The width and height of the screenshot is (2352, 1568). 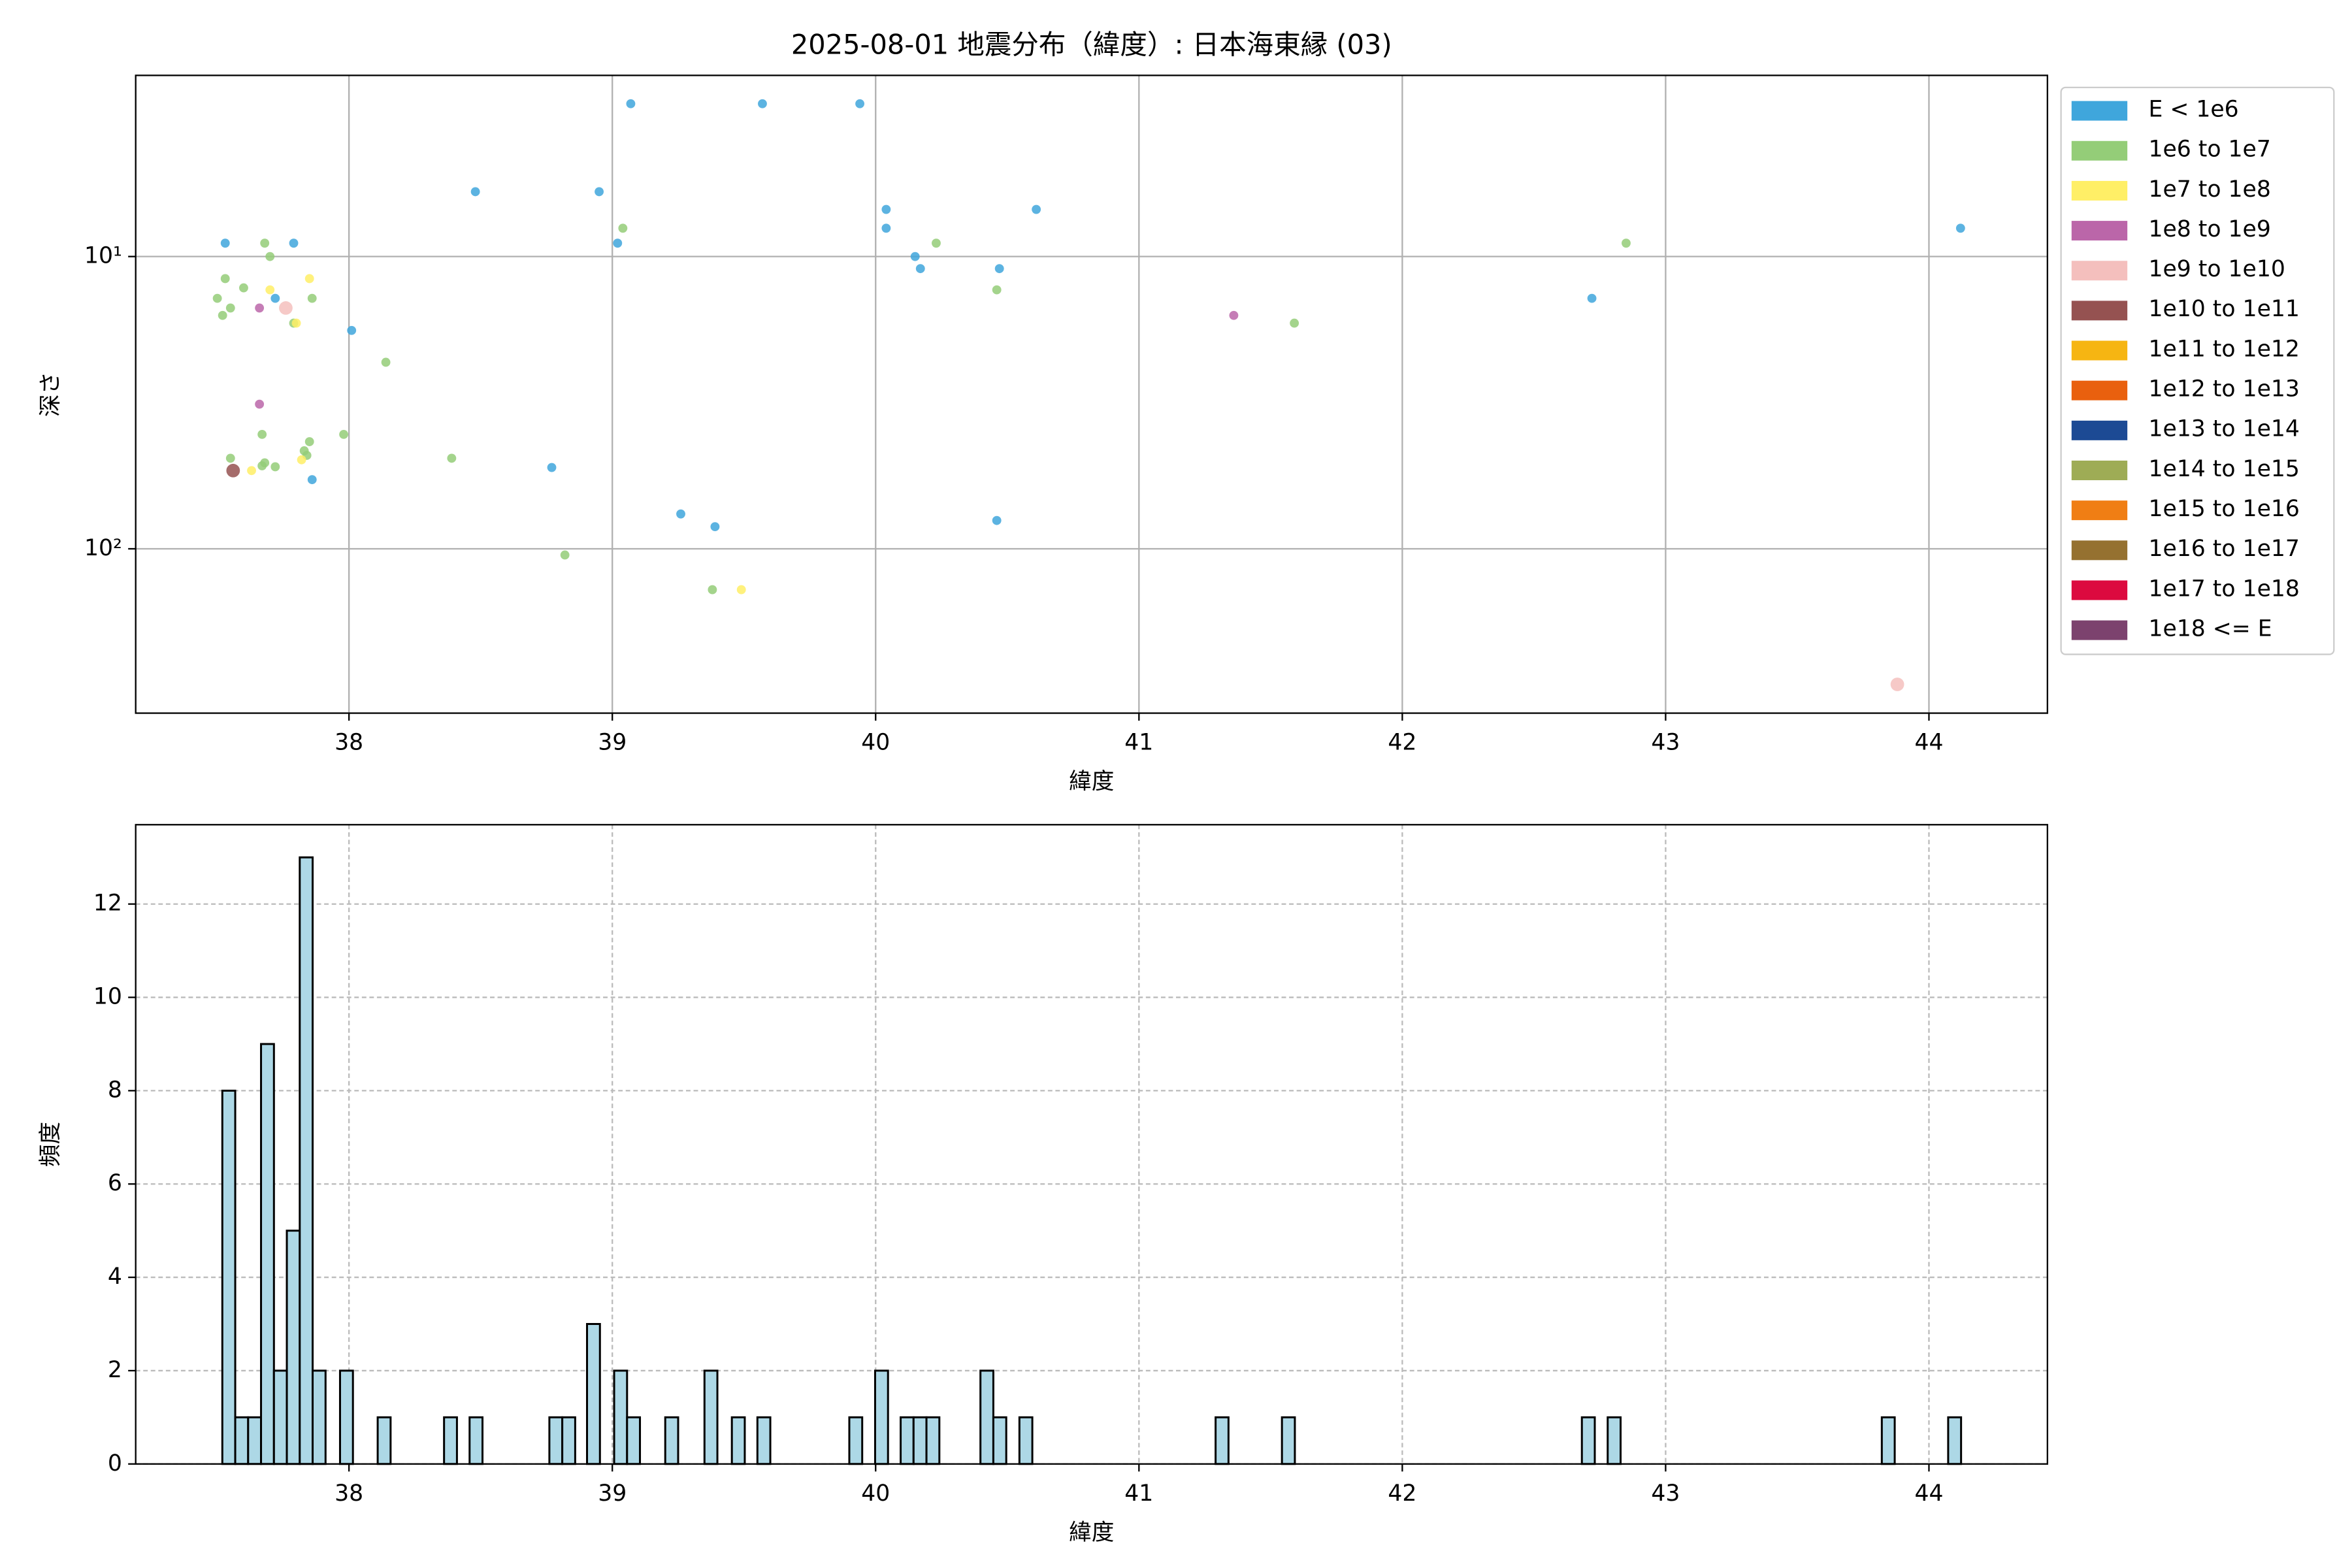 I want to click on y-tick-label: 2, so click(x=115, y=1370).